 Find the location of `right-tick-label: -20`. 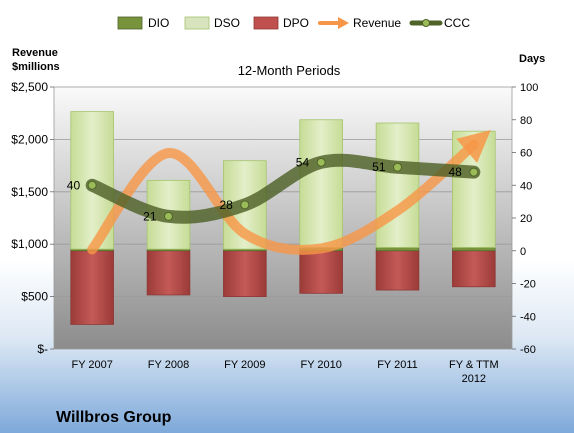

right-tick-label: -20 is located at coordinates (528, 285).